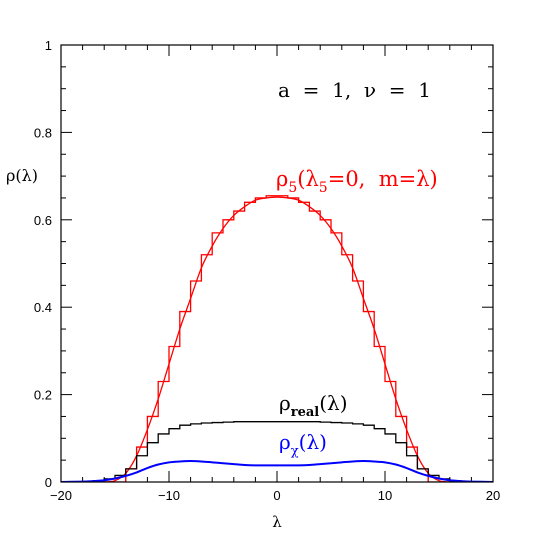 This screenshot has width=540, height=540. What do you see at coordinates (61, 495) in the screenshot?
I see `x-tick-label: −20` at bounding box center [61, 495].